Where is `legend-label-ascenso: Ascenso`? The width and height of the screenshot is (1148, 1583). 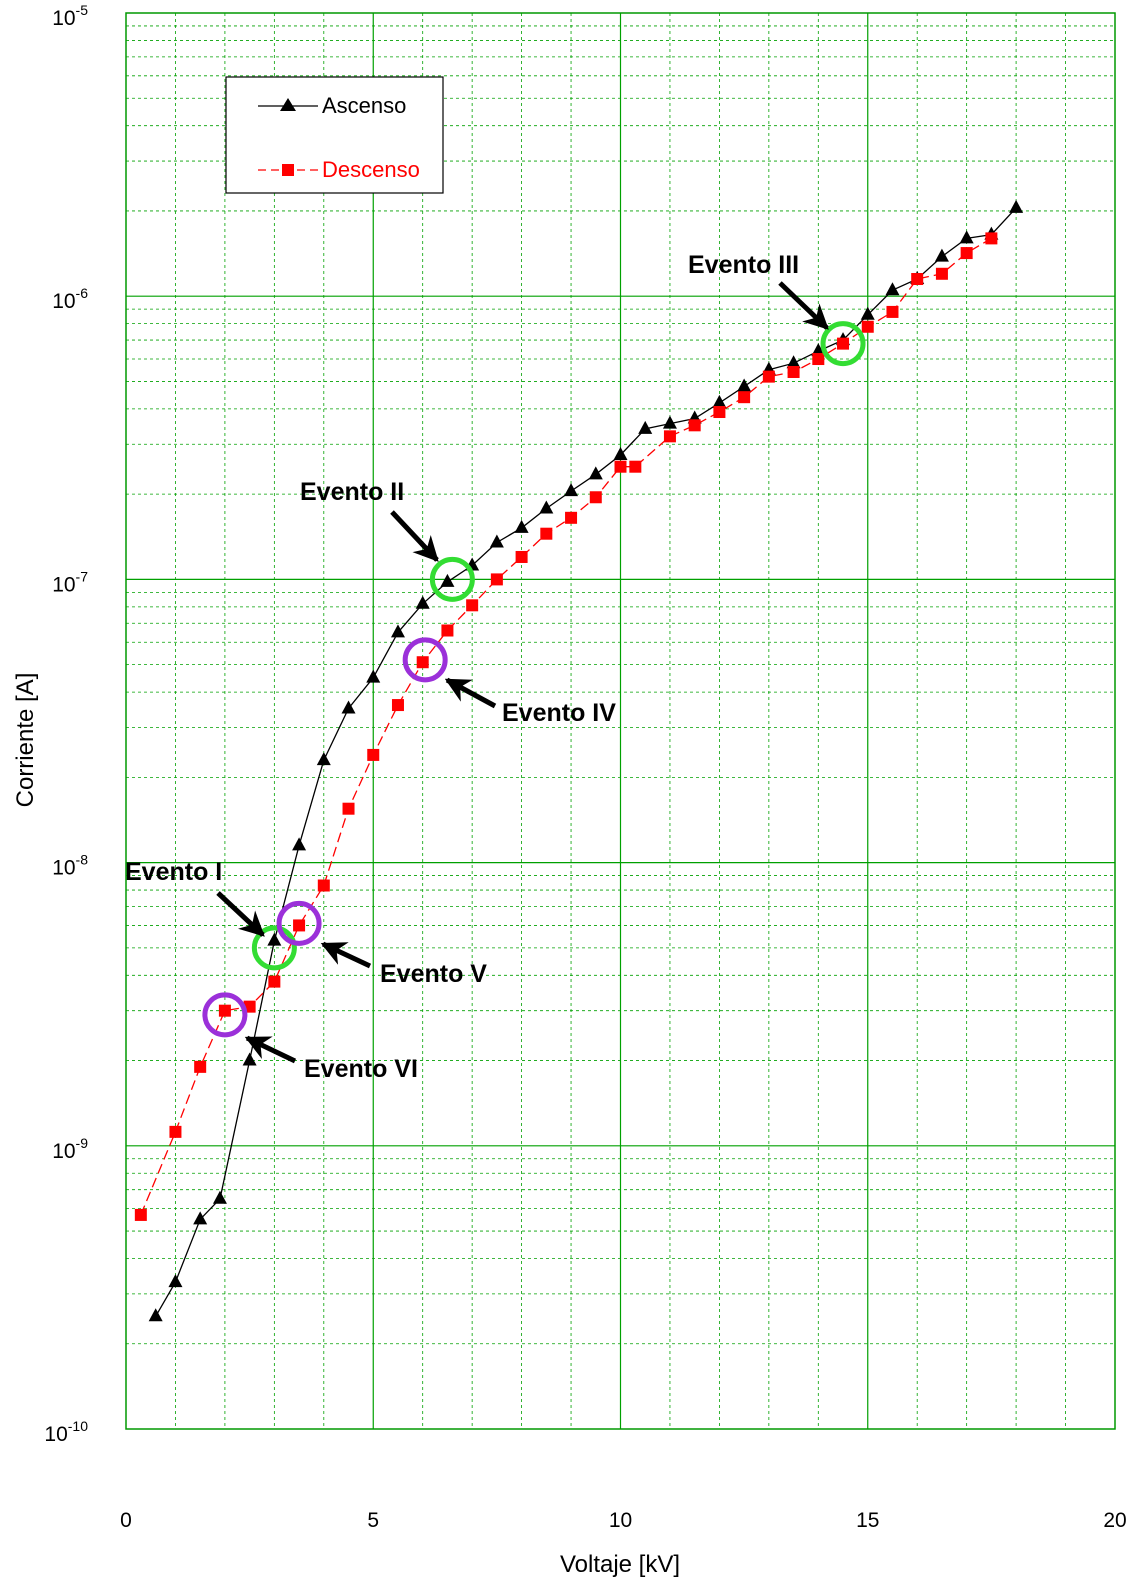
legend-label-ascenso: Ascenso is located at coordinates (364, 105).